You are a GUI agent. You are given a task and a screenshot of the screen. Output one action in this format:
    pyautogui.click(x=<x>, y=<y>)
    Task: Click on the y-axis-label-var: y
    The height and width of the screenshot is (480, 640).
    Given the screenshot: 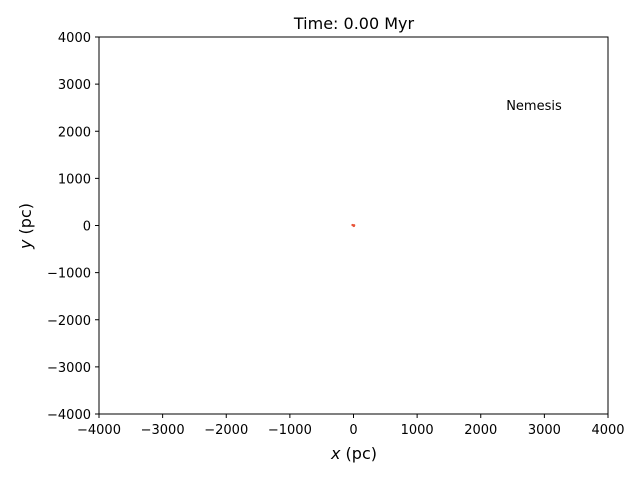 What is the action you would take?
    pyautogui.click(x=25, y=244)
    